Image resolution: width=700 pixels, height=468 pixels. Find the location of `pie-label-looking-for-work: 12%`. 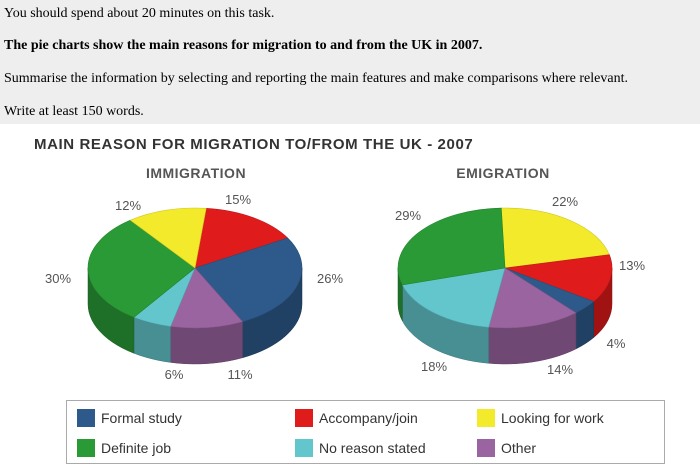

pie-label-looking-for-work: 12% is located at coordinates (128, 205).